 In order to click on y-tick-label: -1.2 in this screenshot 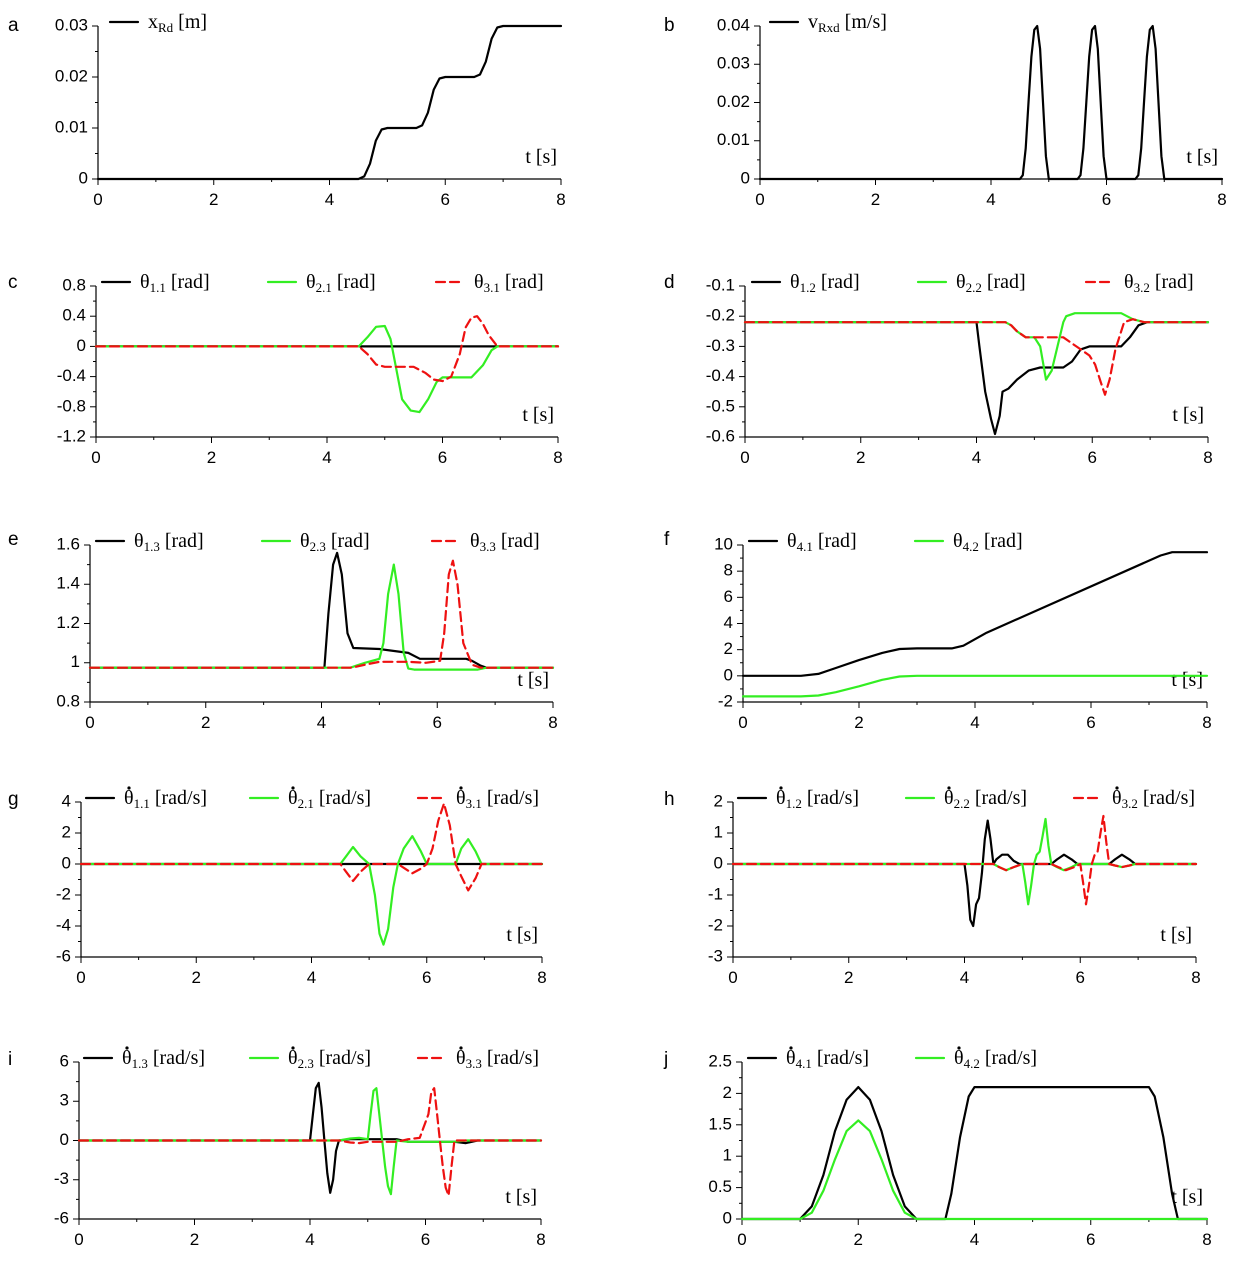, I will do `click(71, 435)`.